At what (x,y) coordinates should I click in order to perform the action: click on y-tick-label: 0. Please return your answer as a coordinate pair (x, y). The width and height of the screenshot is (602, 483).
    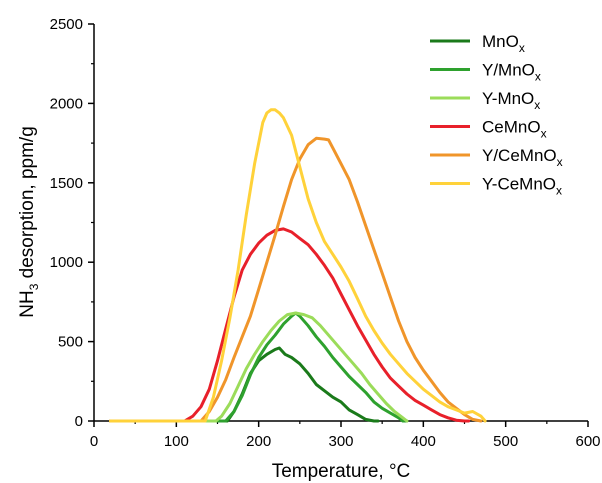
    Looking at the image, I should click on (79, 421).